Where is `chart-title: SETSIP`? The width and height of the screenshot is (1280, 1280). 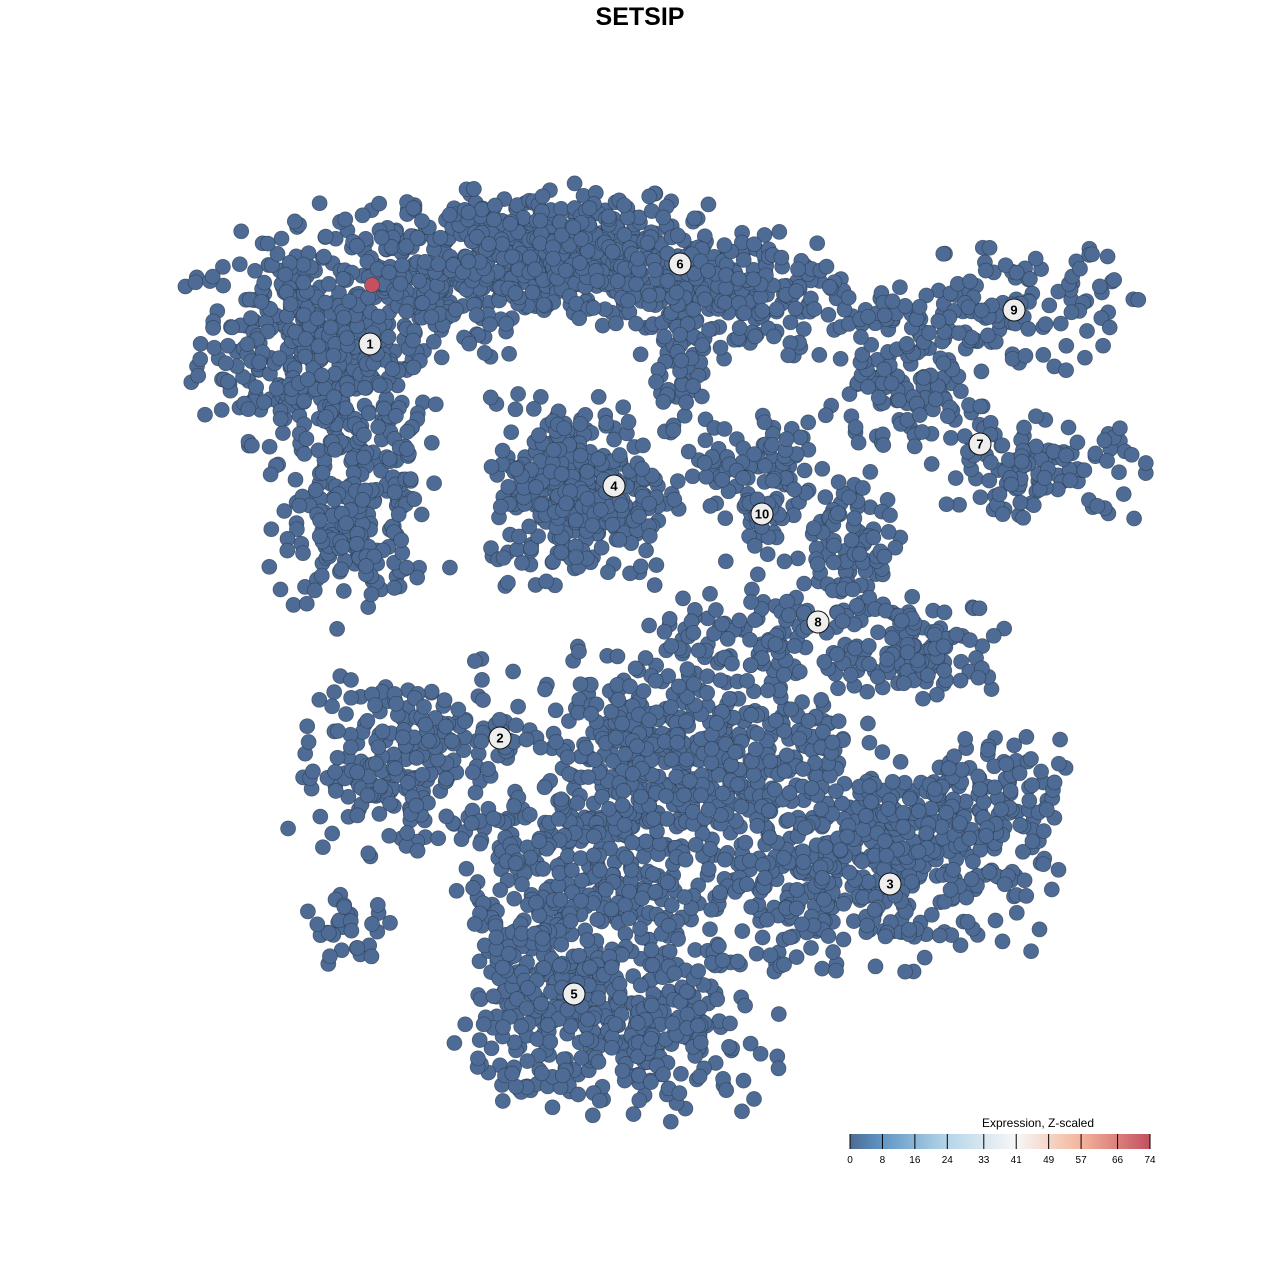 chart-title: SETSIP is located at coordinates (640, 17).